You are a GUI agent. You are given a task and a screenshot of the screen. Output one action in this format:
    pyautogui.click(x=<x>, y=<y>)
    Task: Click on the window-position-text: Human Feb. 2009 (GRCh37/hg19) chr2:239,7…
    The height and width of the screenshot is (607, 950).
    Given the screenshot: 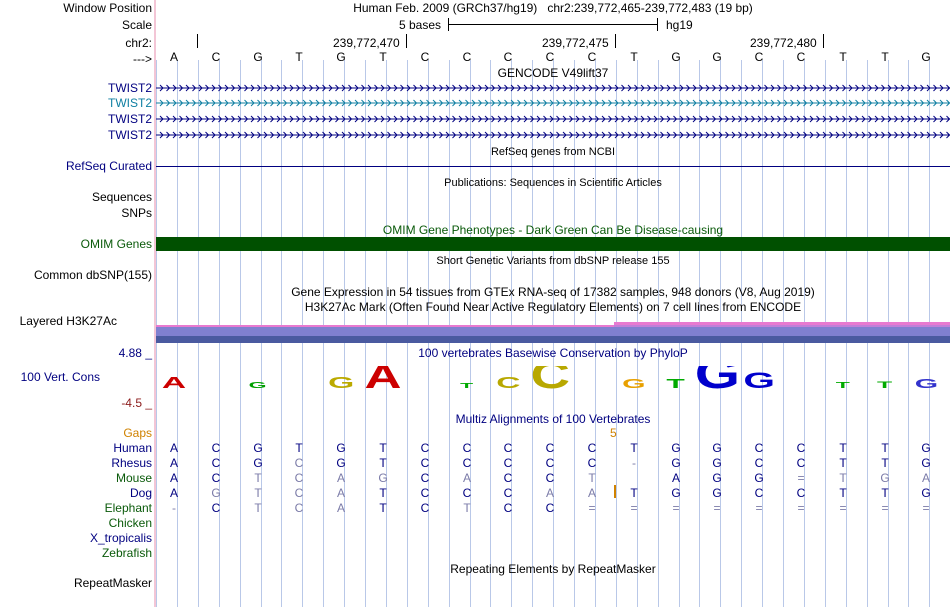 What is the action you would take?
    pyautogui.click(x=553, y=8)
    